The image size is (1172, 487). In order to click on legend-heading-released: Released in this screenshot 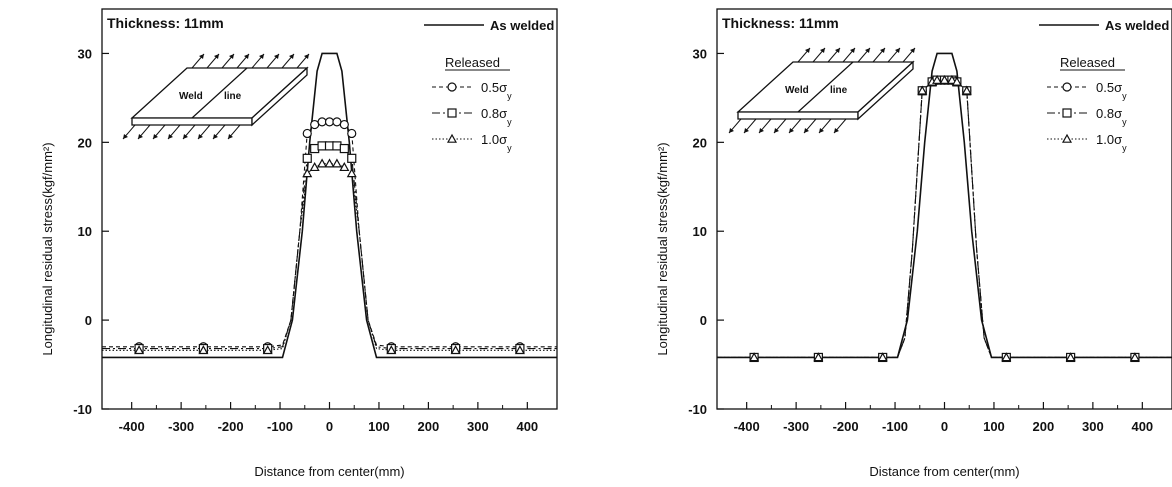, I will do `click(472, 62)`.